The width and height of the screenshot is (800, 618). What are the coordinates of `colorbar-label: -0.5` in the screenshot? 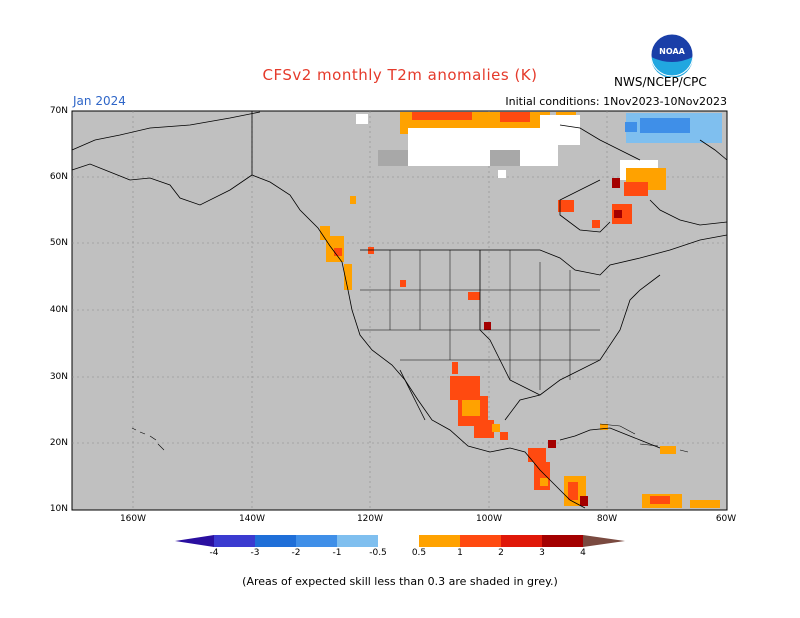 It's located at (378, 553).